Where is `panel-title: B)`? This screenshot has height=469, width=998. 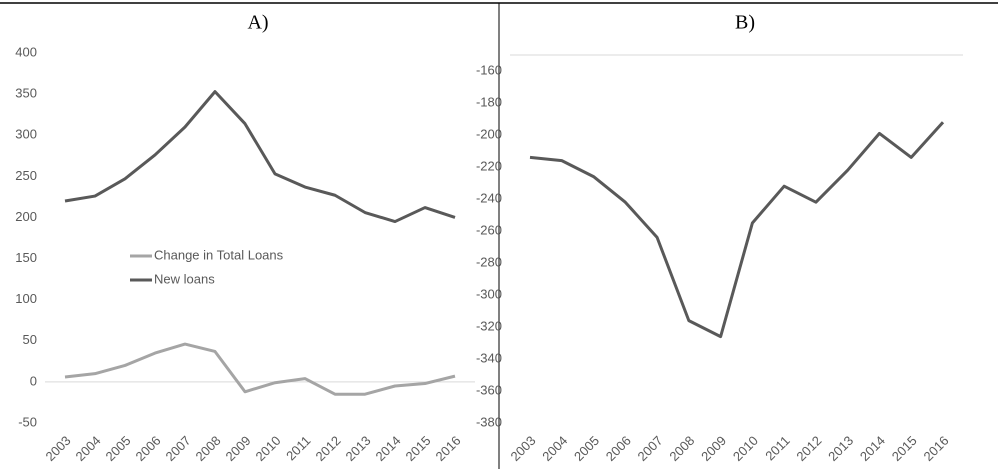 panel-title: B) is located at coordinates (745, 23).